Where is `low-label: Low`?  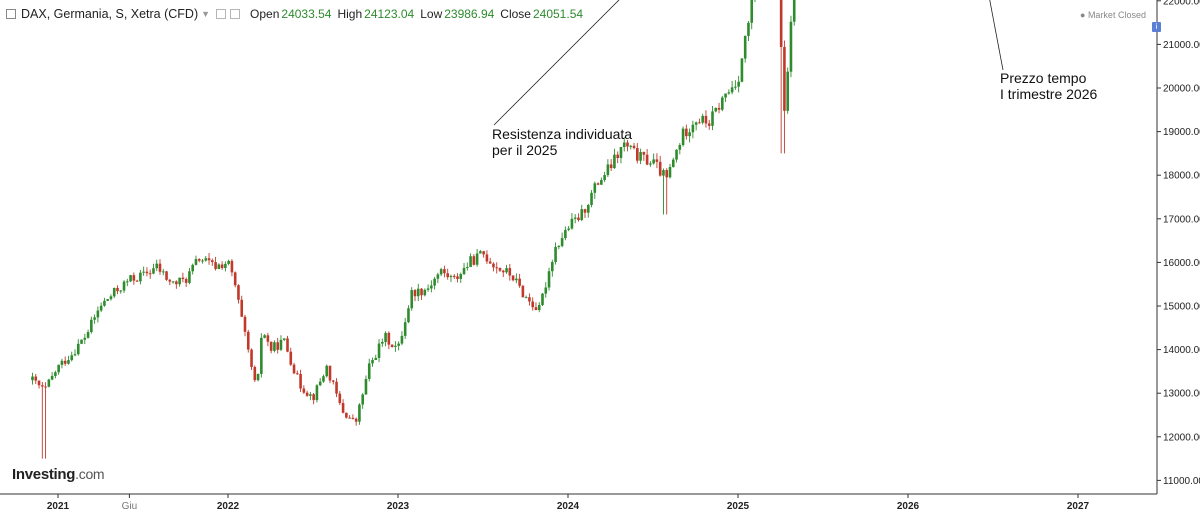
low-label: Low is located at coordinates (431, 14).